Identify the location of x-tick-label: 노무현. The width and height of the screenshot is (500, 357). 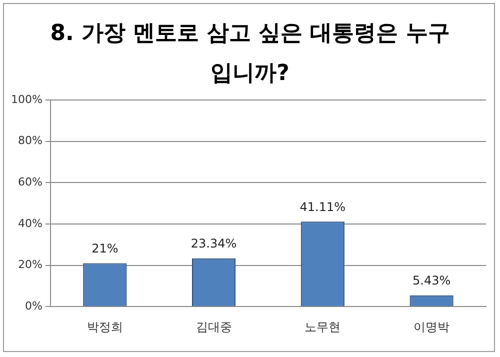
(322, 327).